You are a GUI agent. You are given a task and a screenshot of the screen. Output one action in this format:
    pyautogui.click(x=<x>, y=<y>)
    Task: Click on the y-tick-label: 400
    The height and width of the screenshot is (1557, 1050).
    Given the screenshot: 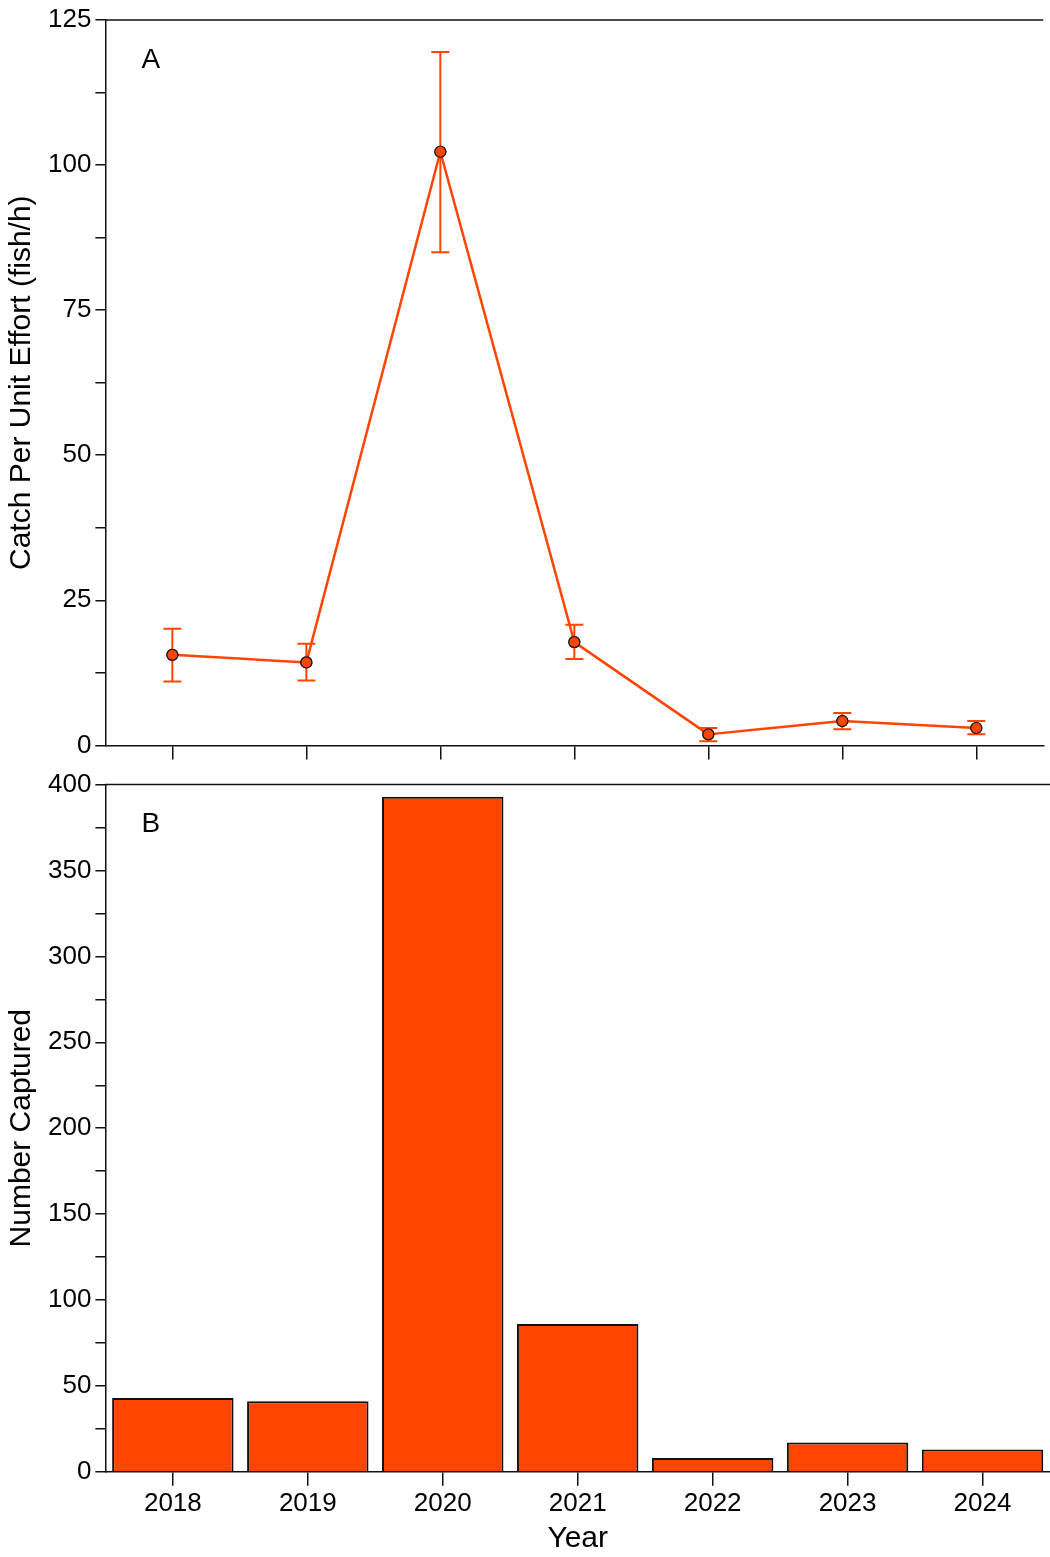 What is the action you would take?
    pyautogui.click(x=69, y=782)
    